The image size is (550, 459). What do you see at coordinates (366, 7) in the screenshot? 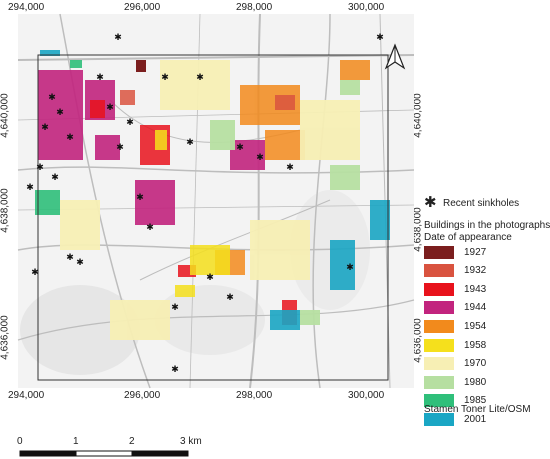
I see `x-tick-top-4: 300,000` at bounding box center [366, 7].